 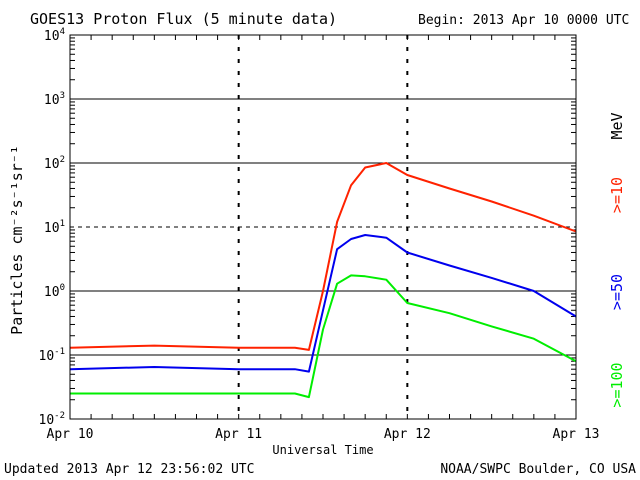 I want to click on y-tick-label: 10⁴, so click(x=54, y=35).